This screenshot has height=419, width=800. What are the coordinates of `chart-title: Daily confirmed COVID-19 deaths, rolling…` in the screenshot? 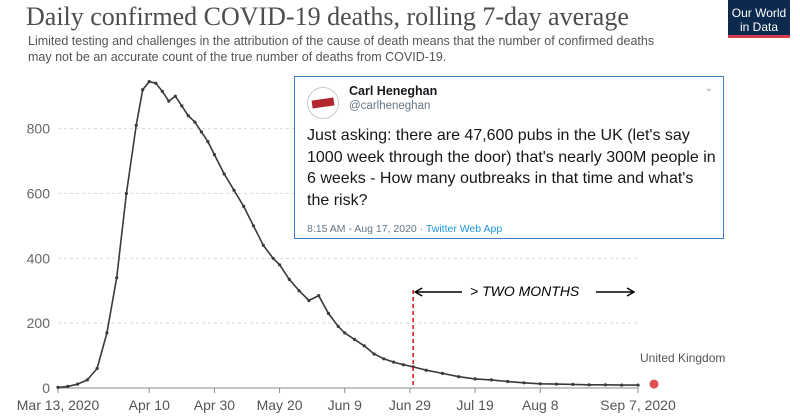 It's located at (327, 16).